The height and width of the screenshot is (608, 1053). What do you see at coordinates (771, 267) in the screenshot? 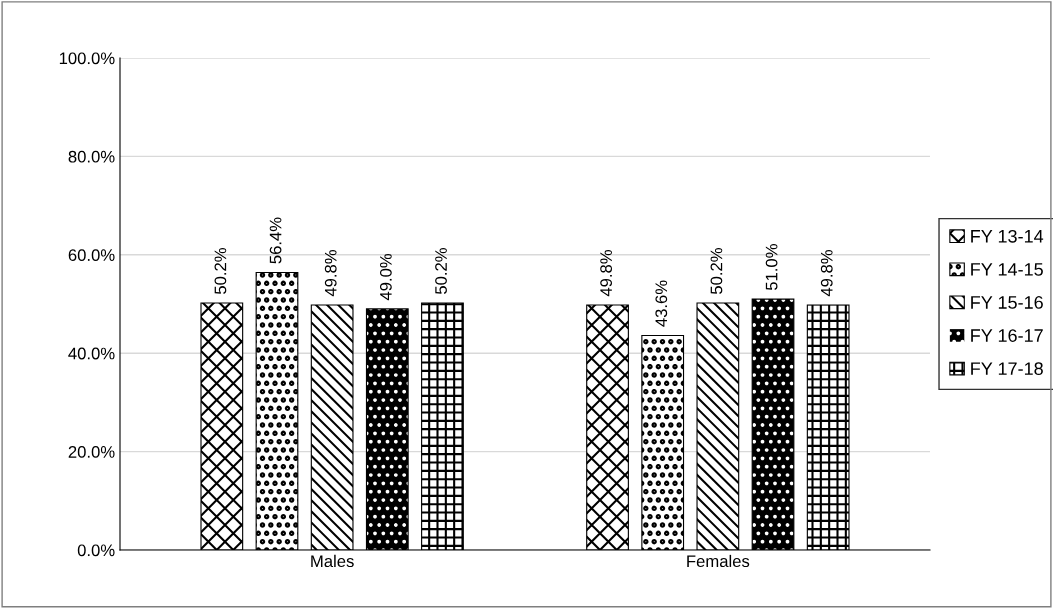
I see `data-label: 51.0%` at bounding box center [771, 267].